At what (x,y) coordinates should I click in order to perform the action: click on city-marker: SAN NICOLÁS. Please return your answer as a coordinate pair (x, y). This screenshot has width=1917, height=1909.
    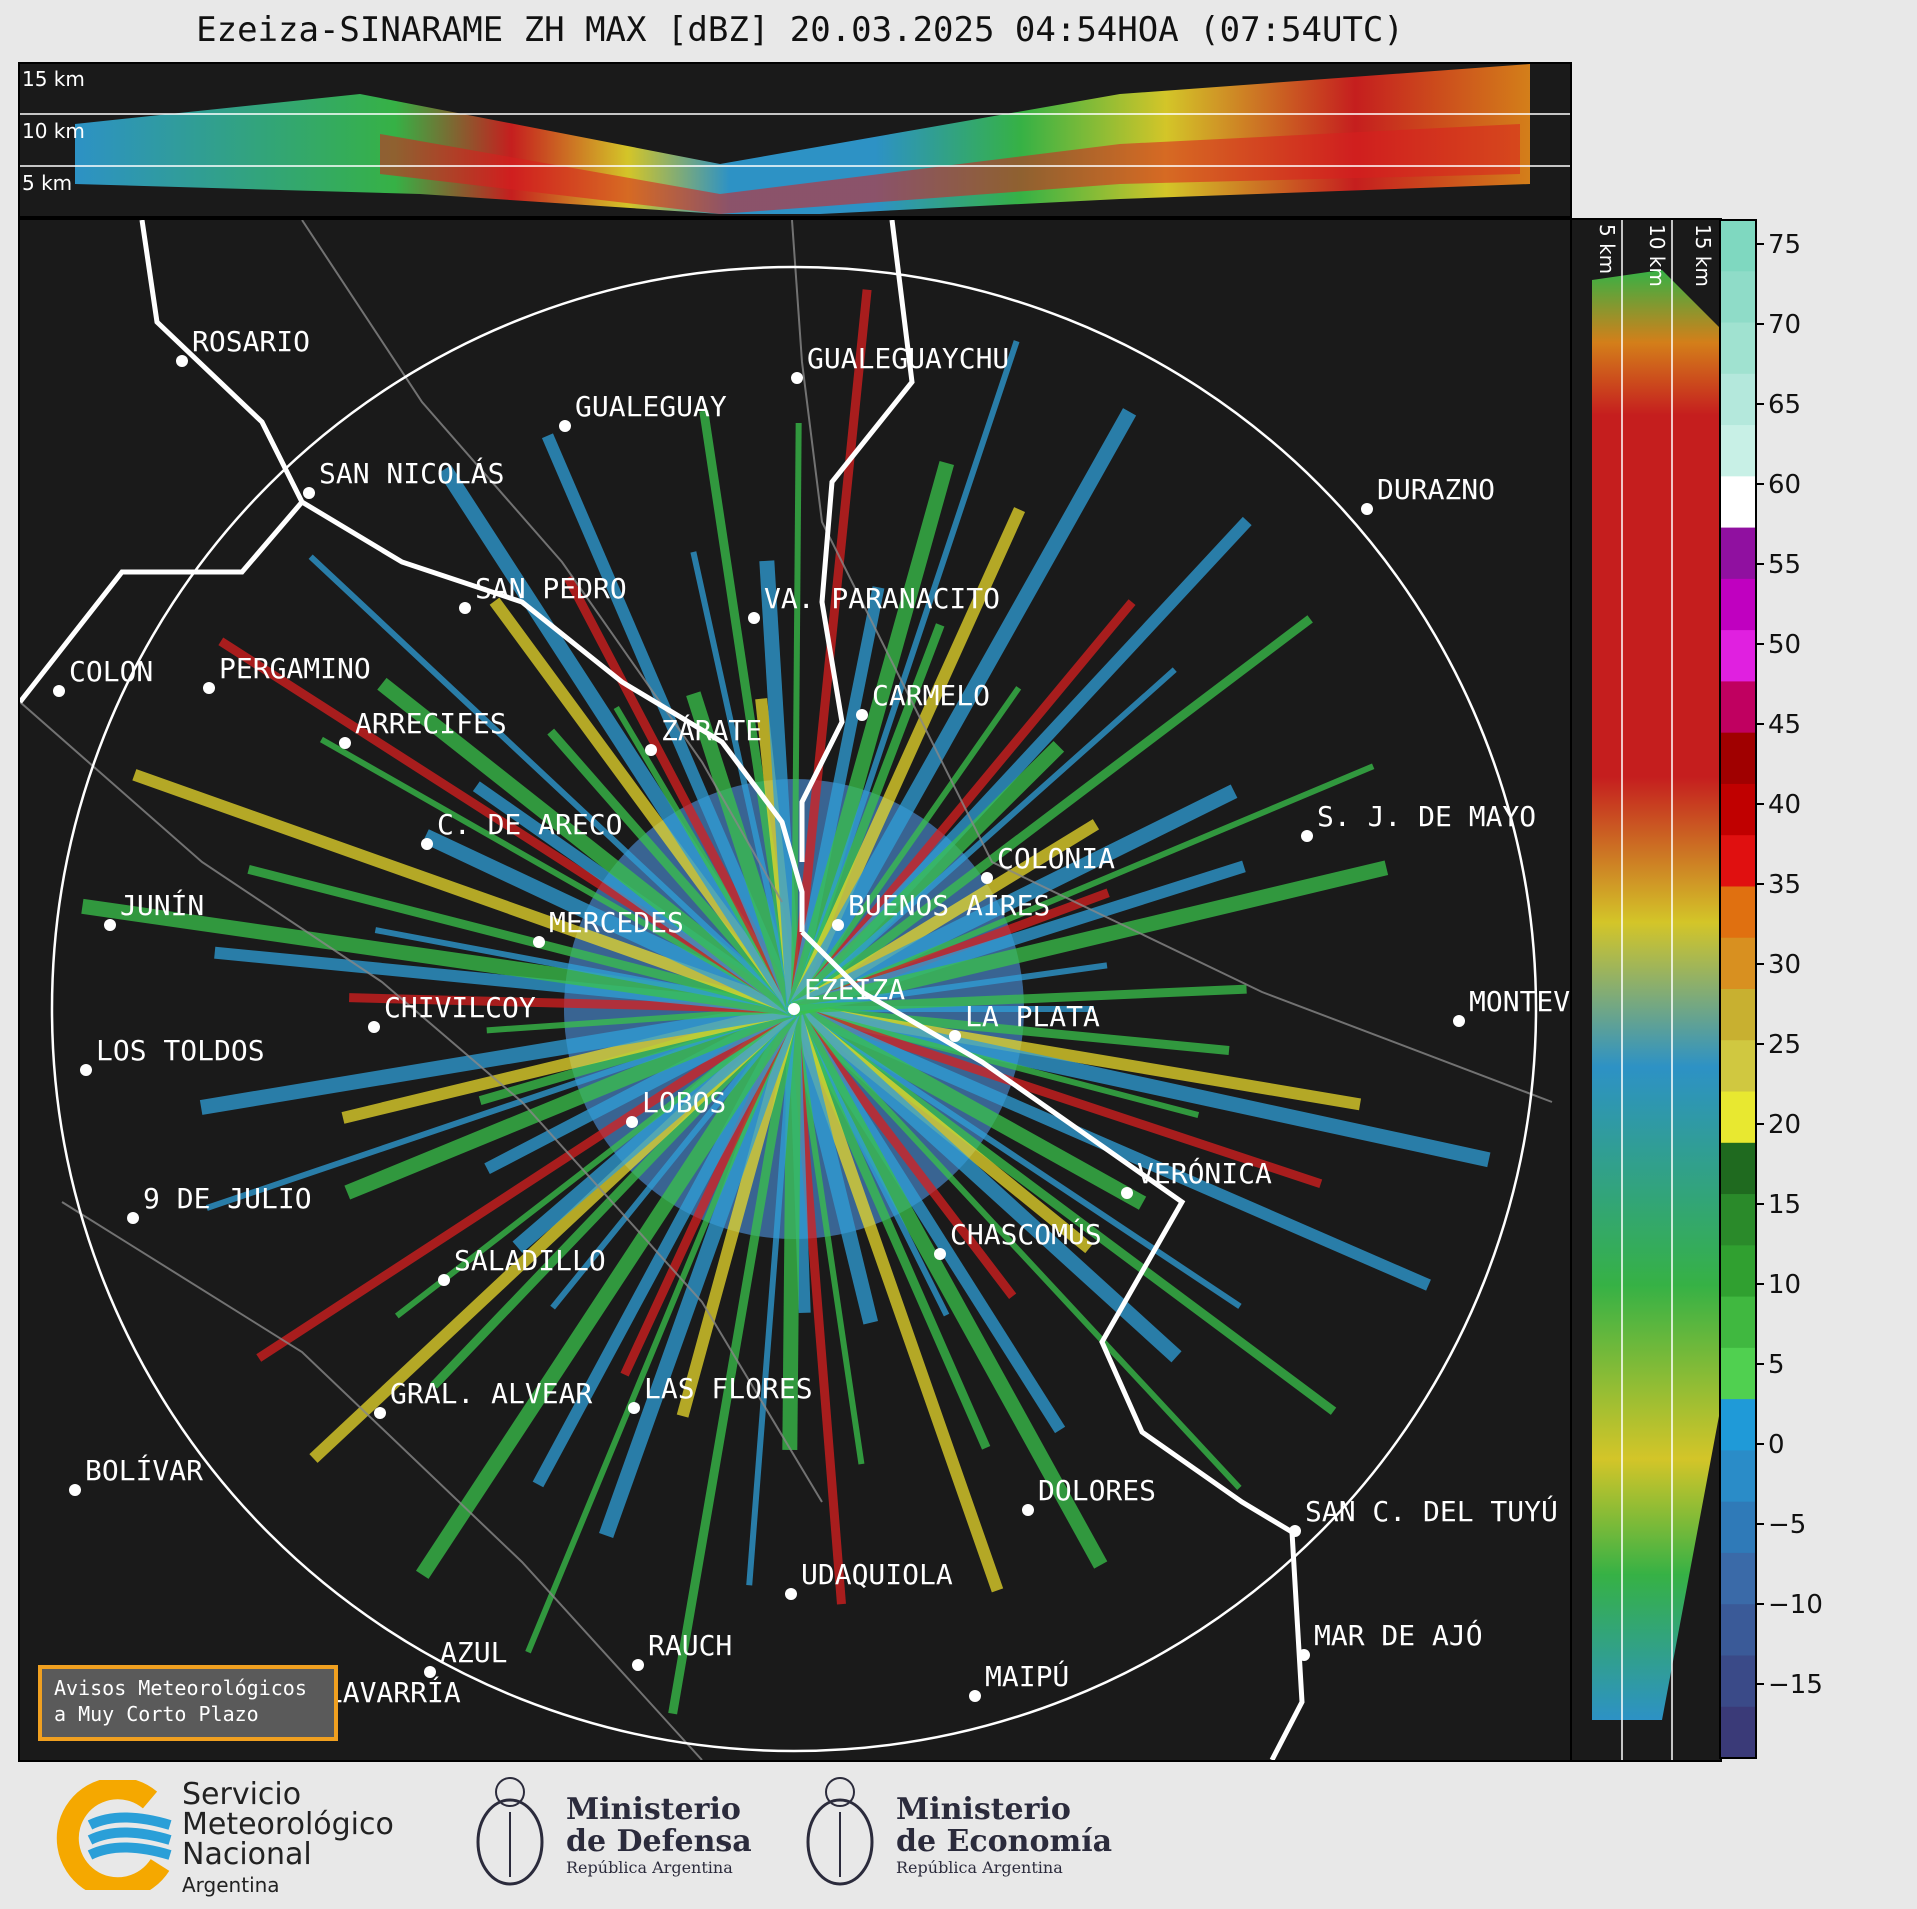
    Looking at the image, I should click on (403, 477).